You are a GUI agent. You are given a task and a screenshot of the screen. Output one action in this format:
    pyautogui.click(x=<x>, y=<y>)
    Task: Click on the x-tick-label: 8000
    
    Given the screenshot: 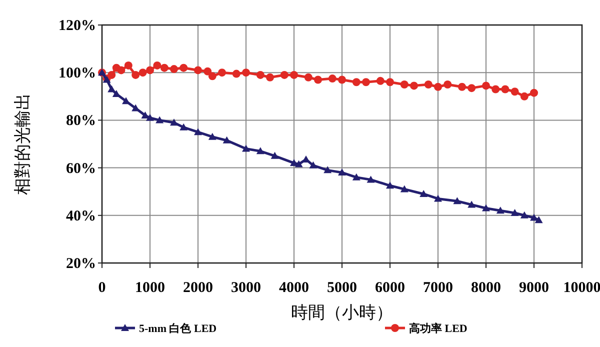 What is the action you would take?
    pyautogui.click(x=486, y=288)
    